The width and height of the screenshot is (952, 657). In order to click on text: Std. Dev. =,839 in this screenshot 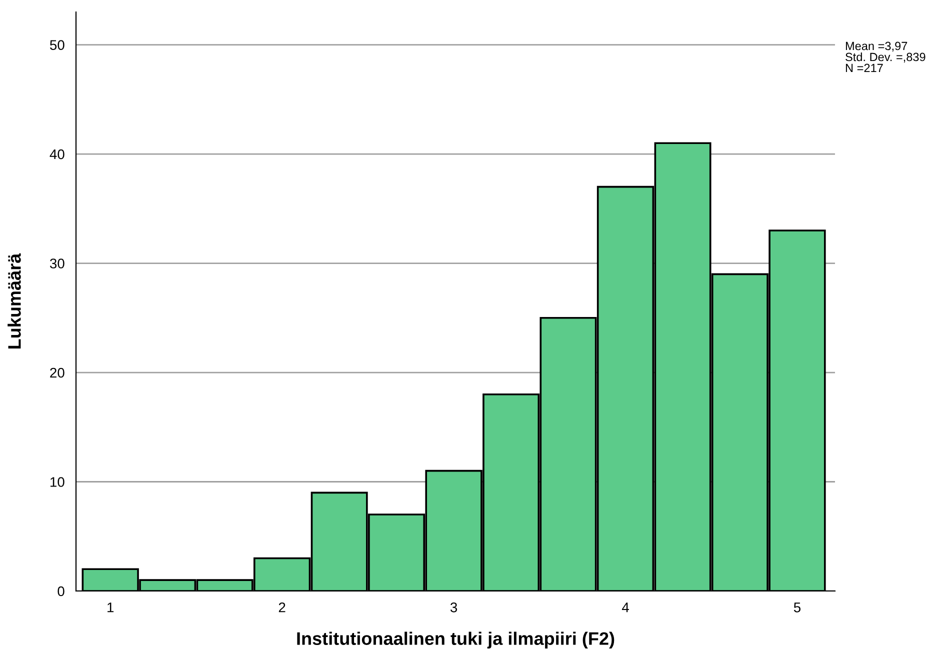, I will do `click(886, 57)`.